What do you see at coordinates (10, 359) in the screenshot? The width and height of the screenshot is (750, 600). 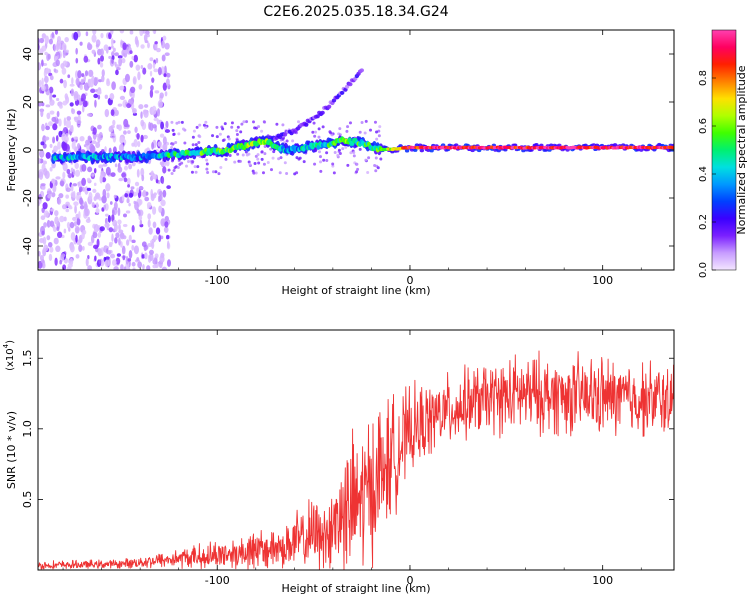 I see `snr-scale-label: (x10` at bounding box center [10, 359].